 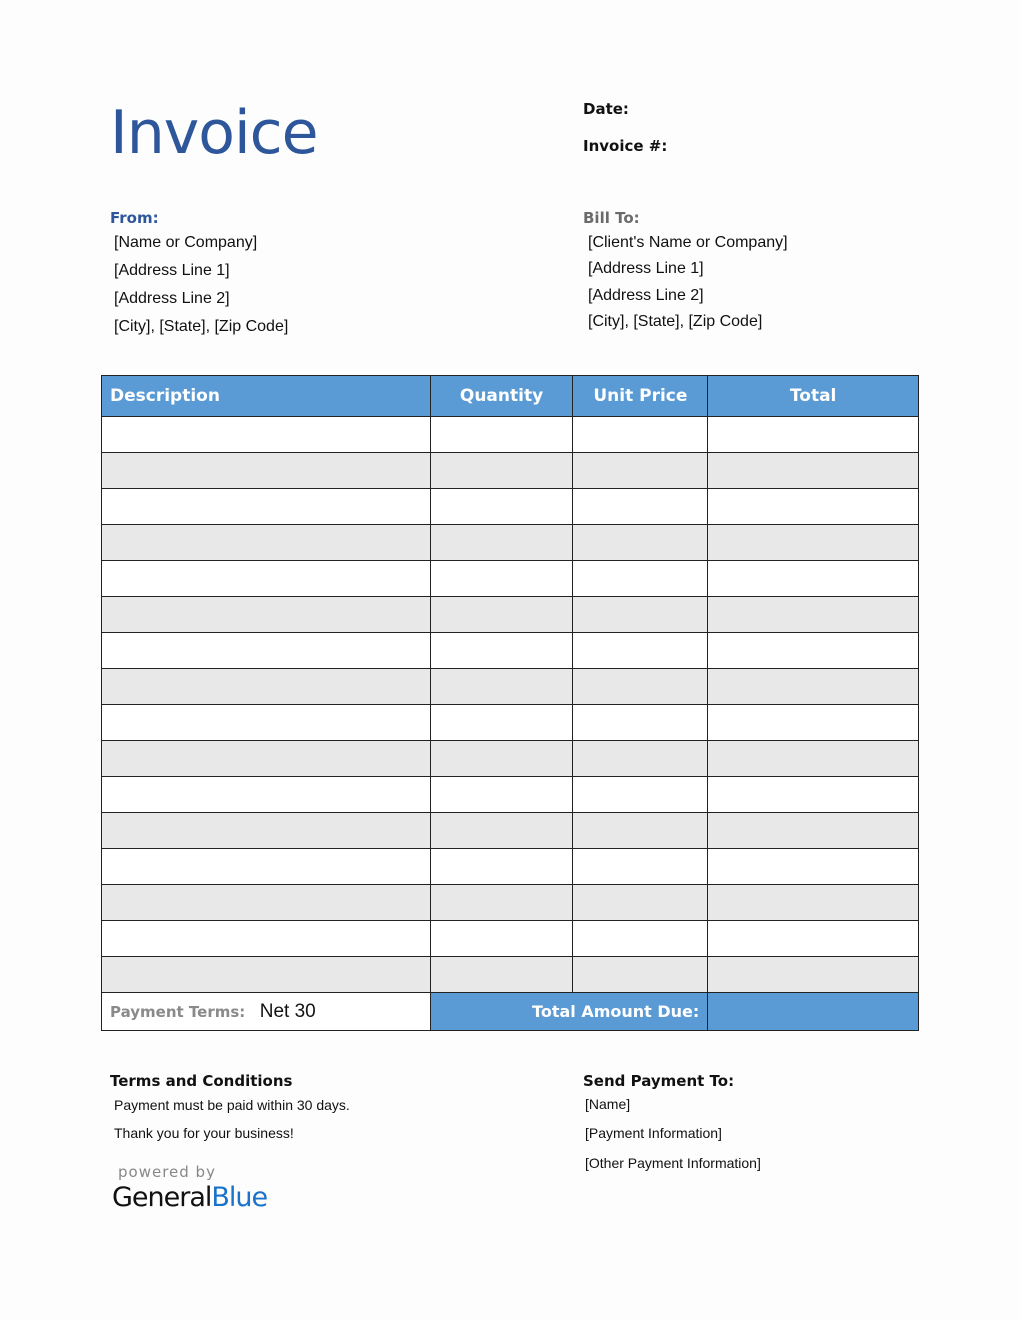 I want to click on from-address-2: [Address Line 2], so click(x=172, y=298).